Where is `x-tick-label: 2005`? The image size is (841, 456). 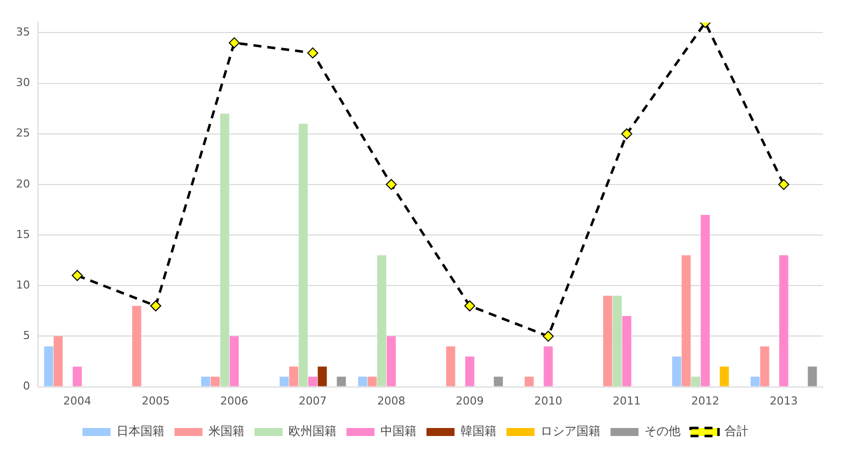 x-tick-label: 2005 is located at coordinates (156, 401).